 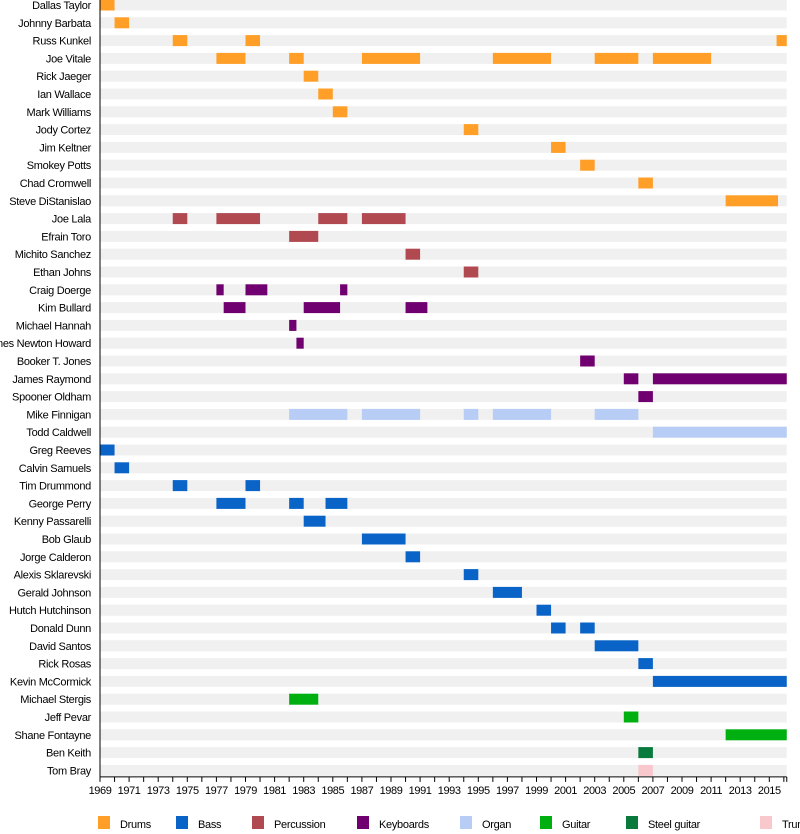 I want to click on x-tick-label: 2013, so click(x=740, y=791).